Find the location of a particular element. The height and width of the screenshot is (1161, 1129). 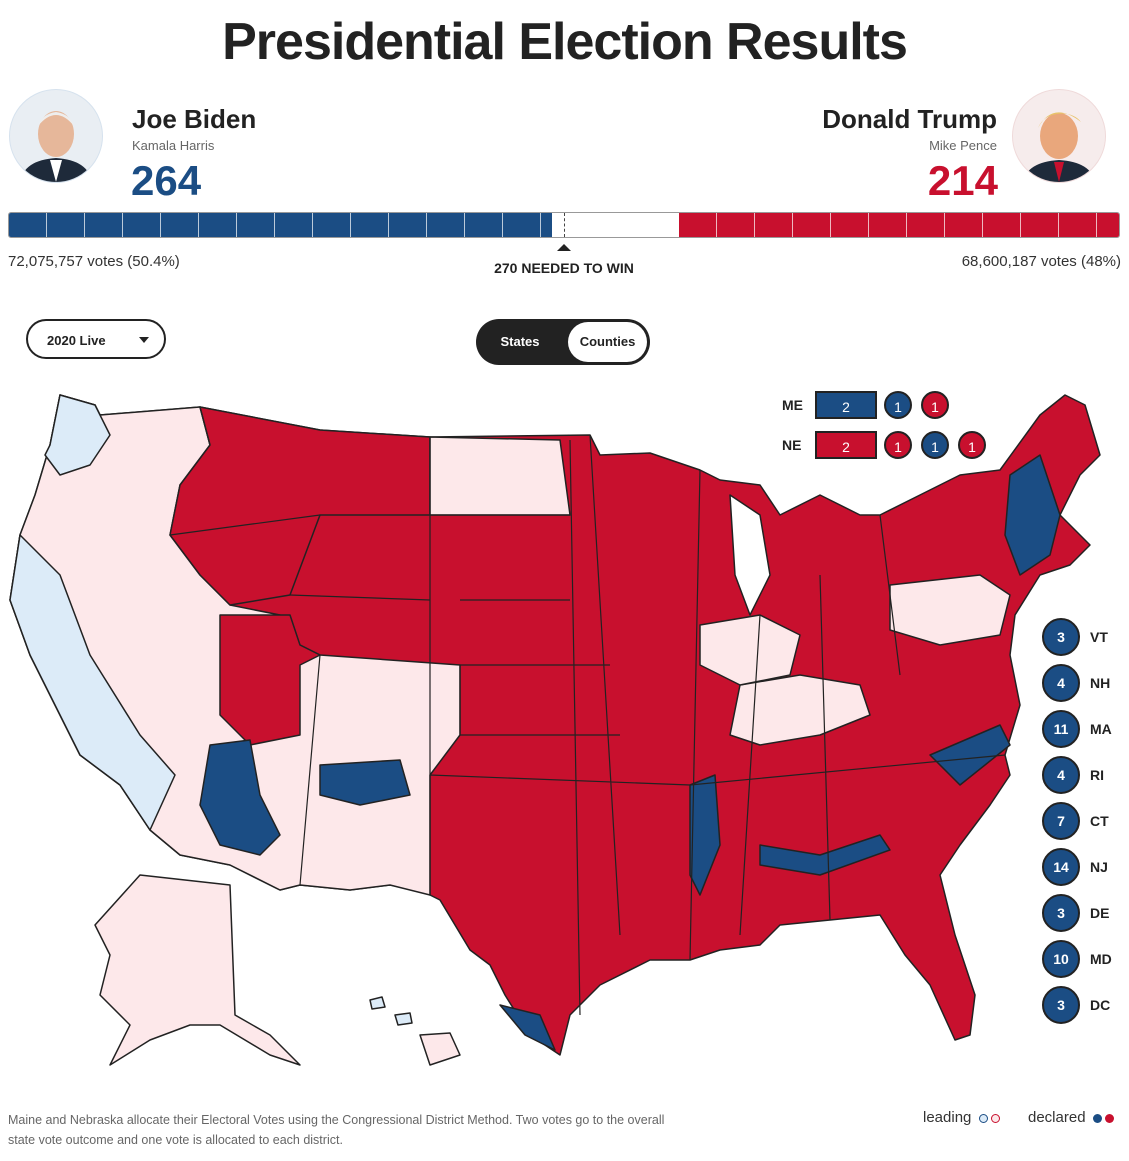

candidate-name: Donald Trump is located at coordinates (909, 119).